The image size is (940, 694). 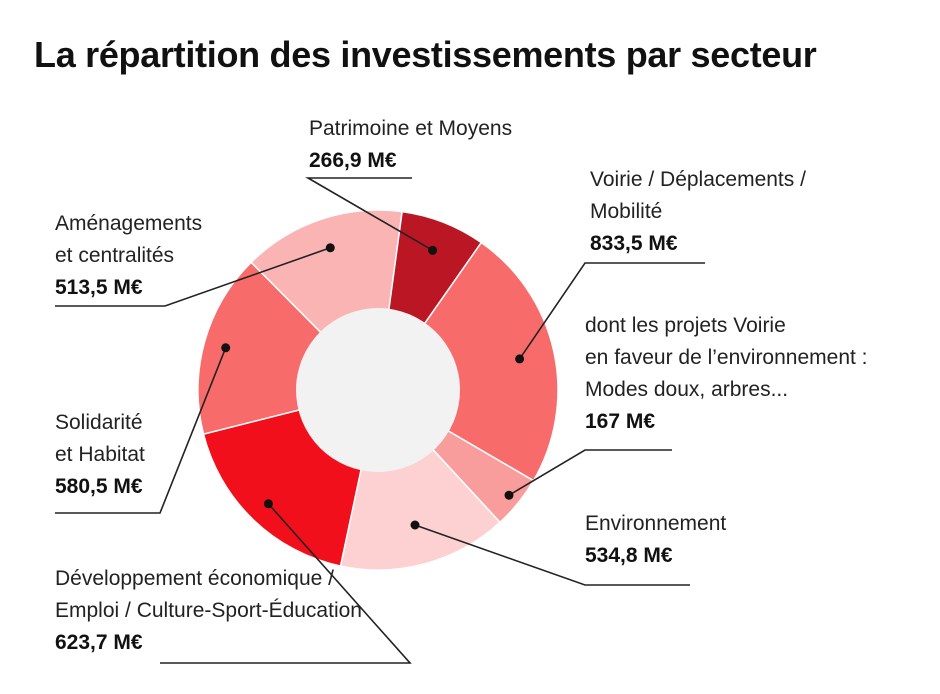 I want to click on value-label-developpement: 623,7 M€, so click(x=99, y=642).